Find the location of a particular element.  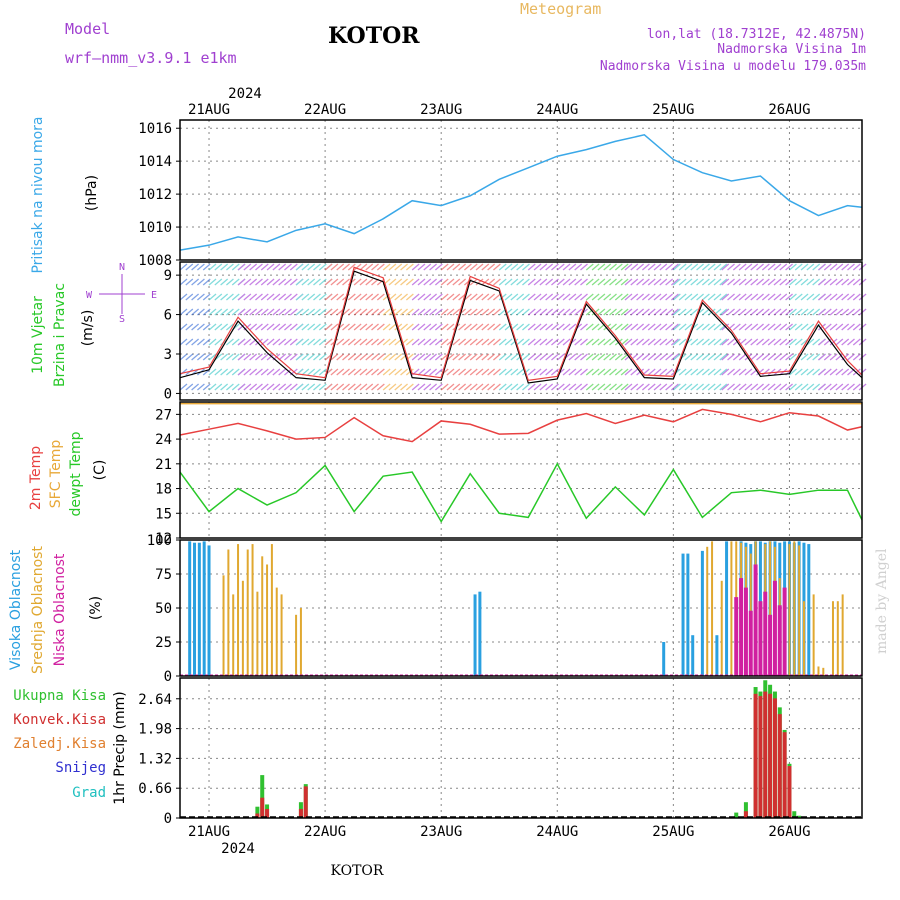

compass-s: S is located at coordinates (122, 319).